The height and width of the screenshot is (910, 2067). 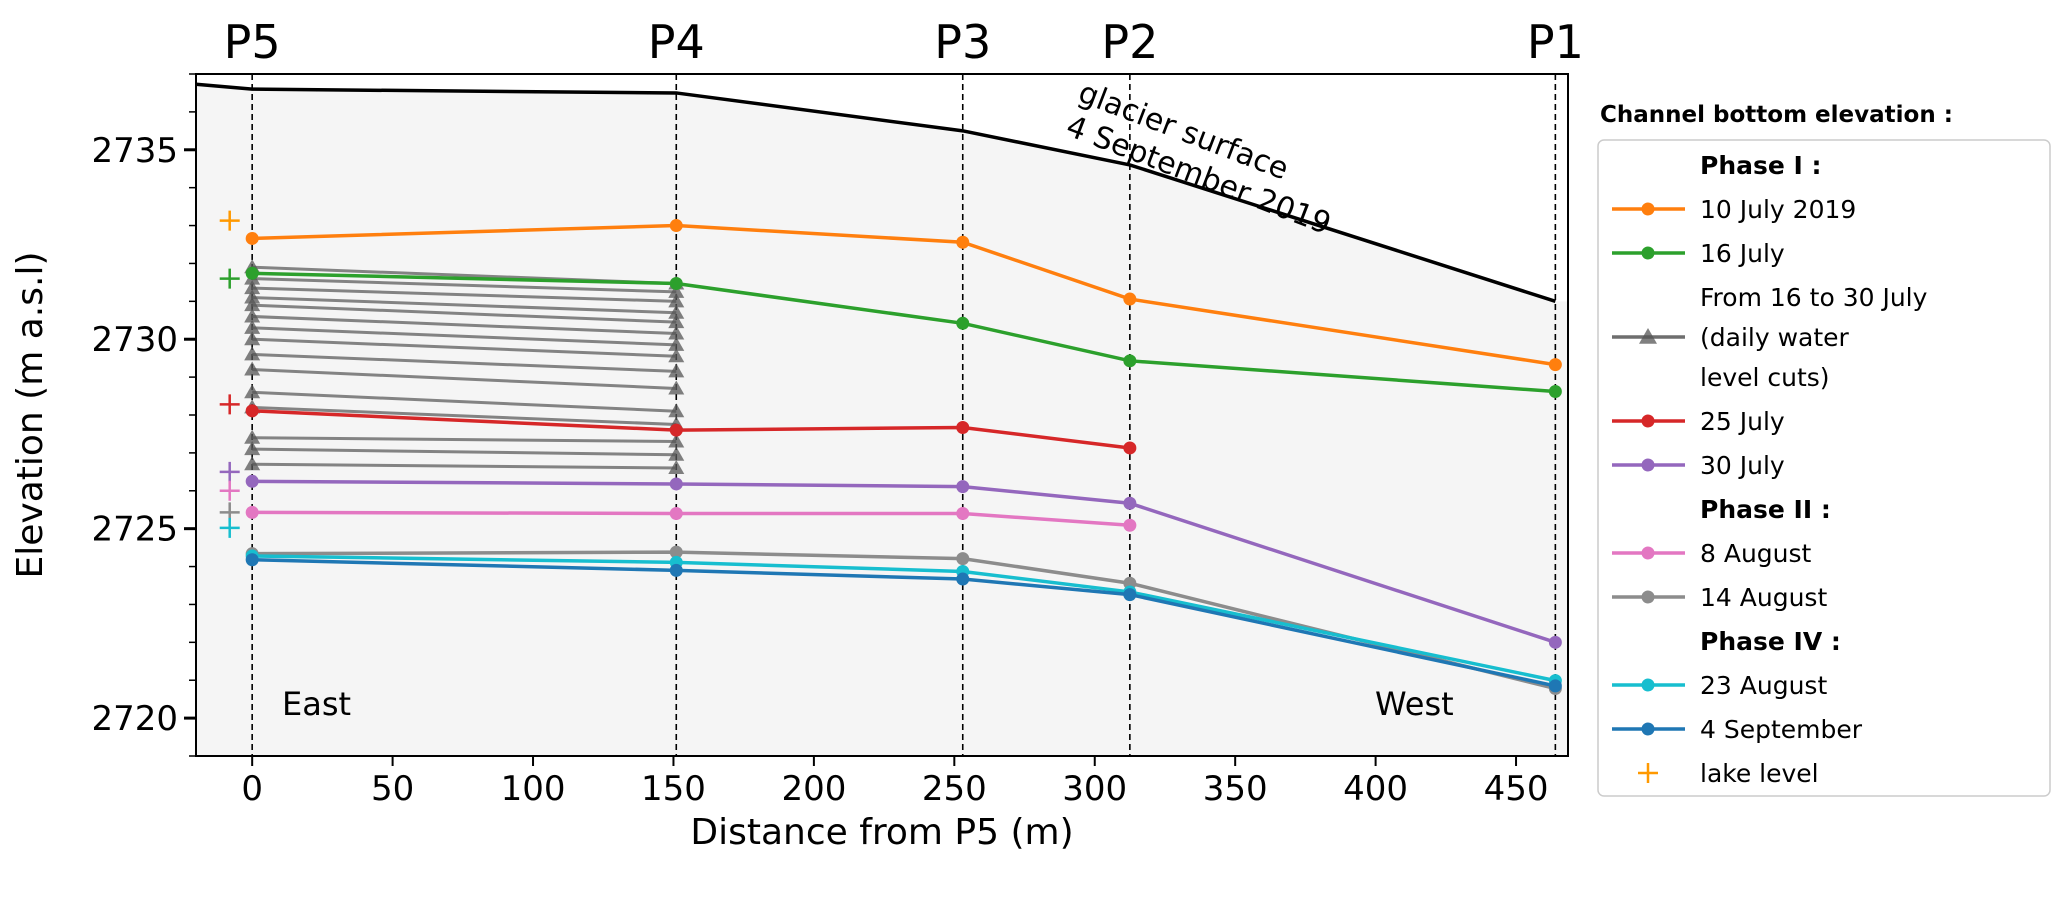 I want to click on legend-label: 25 July, so click(x=1742, y=421).